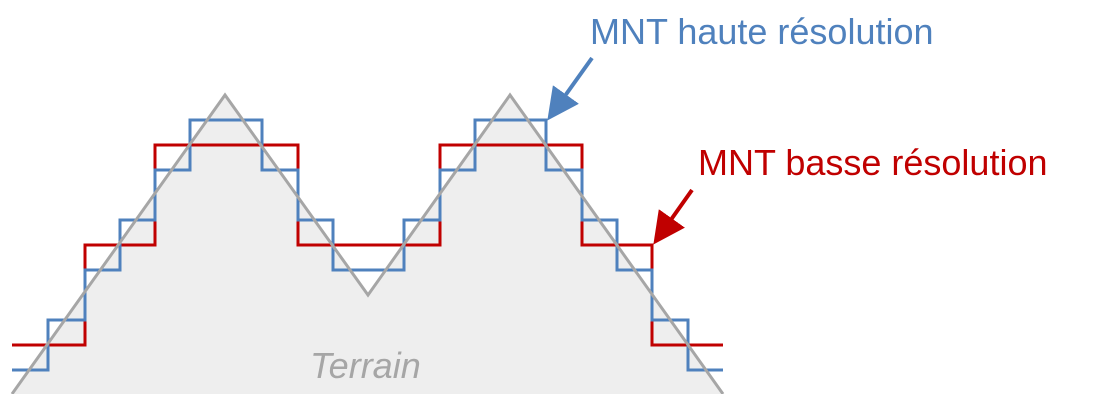  Describe the element at coordinates (873, 162) in the screenshot. I see `low-res-label: MNT basse résolution` at that location.